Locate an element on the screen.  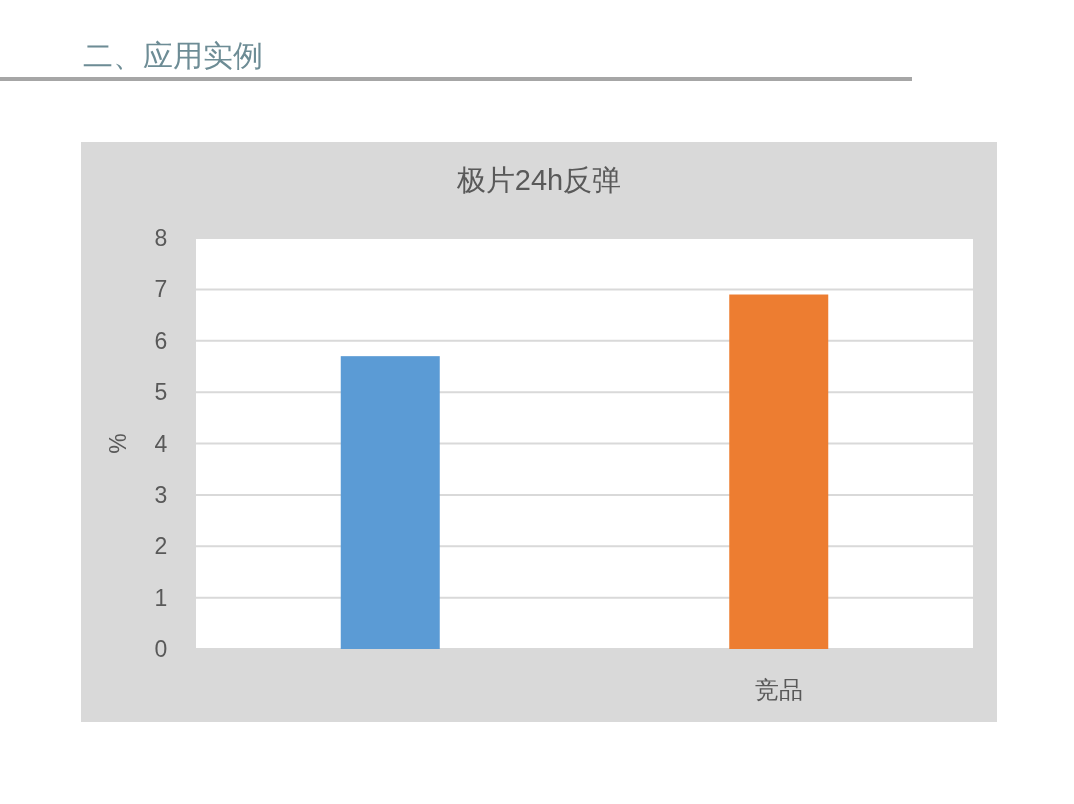
y-tick-label: 7 is located at coordinates (161, 289).